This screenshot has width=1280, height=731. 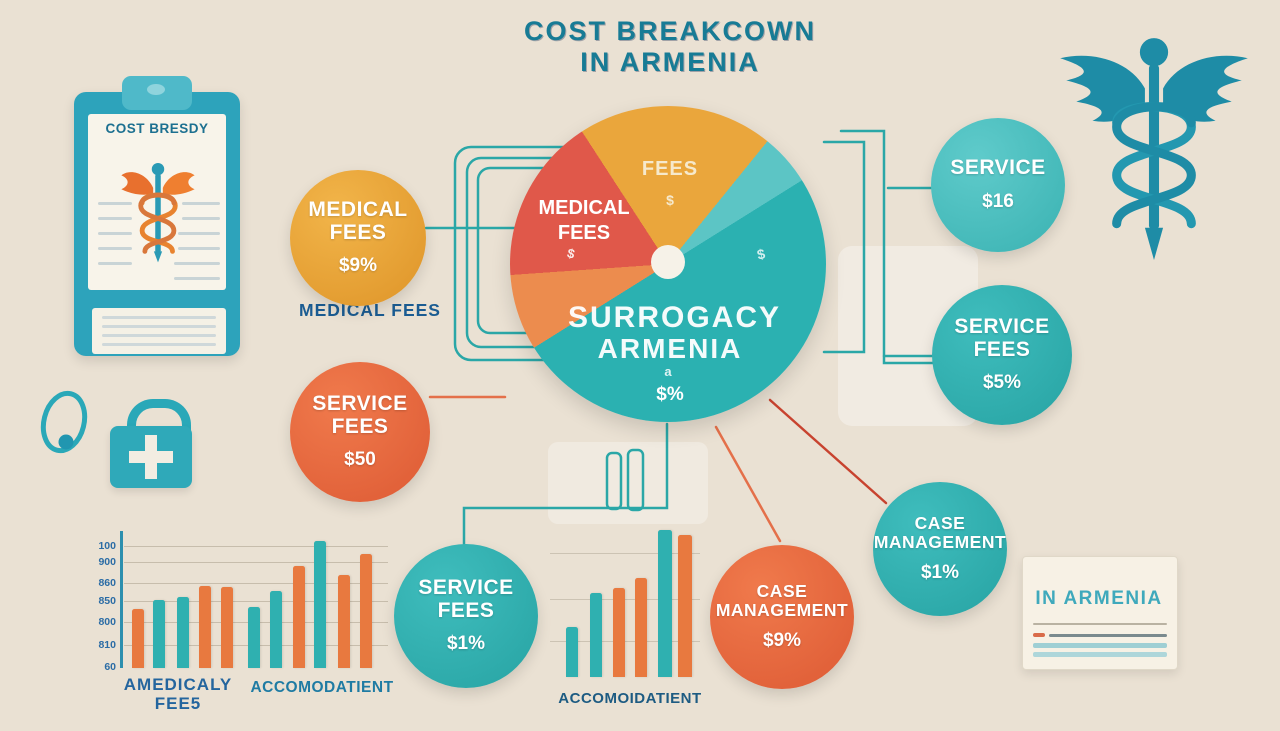 I want to click on page-title-line2: IN ARMENIA, so click(x=670, y=62).